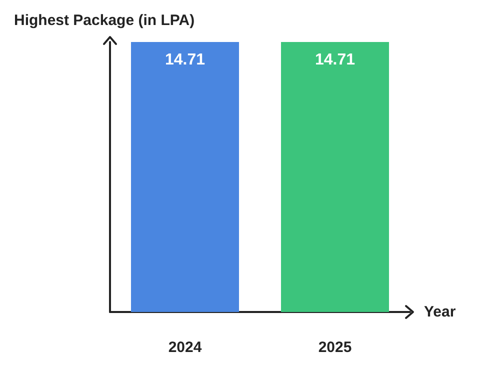 The image size is (497, 372). What do you see at coordinates (185, 347) in the screenshot?
I see `x-tick-label: 2024` at bounding box center [185, 347].